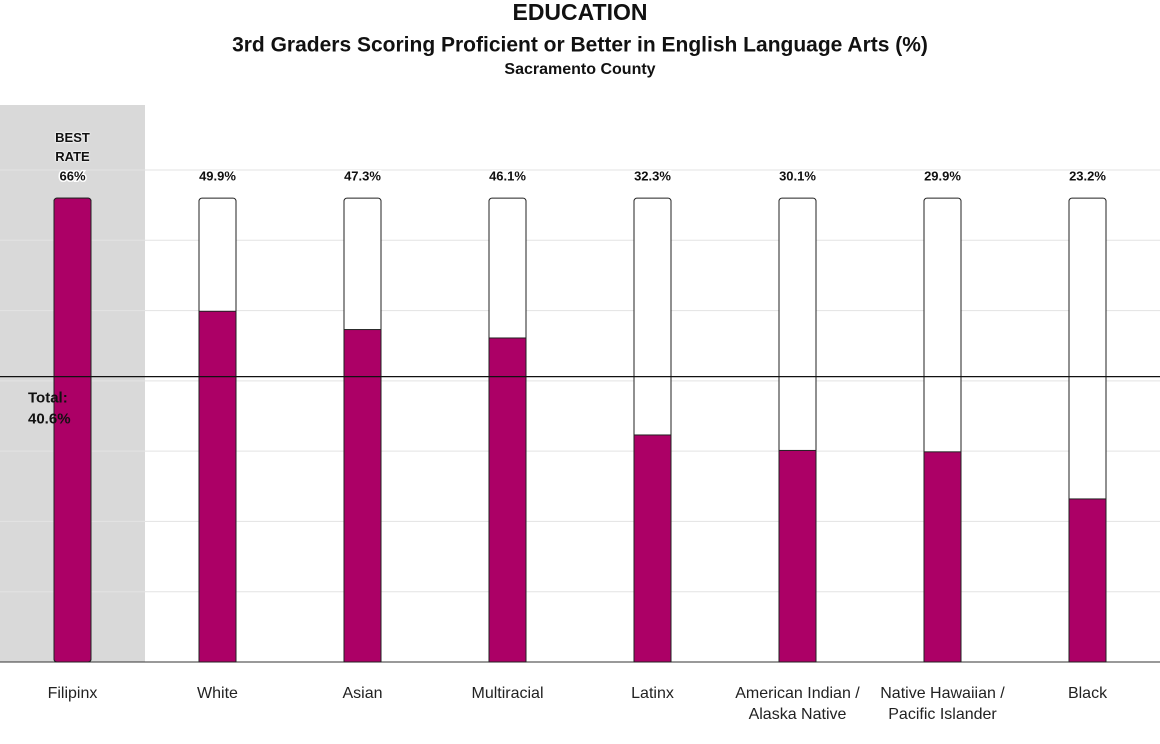 The height and width of the screenshot is (744, 1160). I want to click on total-value: 40.6%, so click(49, 419).